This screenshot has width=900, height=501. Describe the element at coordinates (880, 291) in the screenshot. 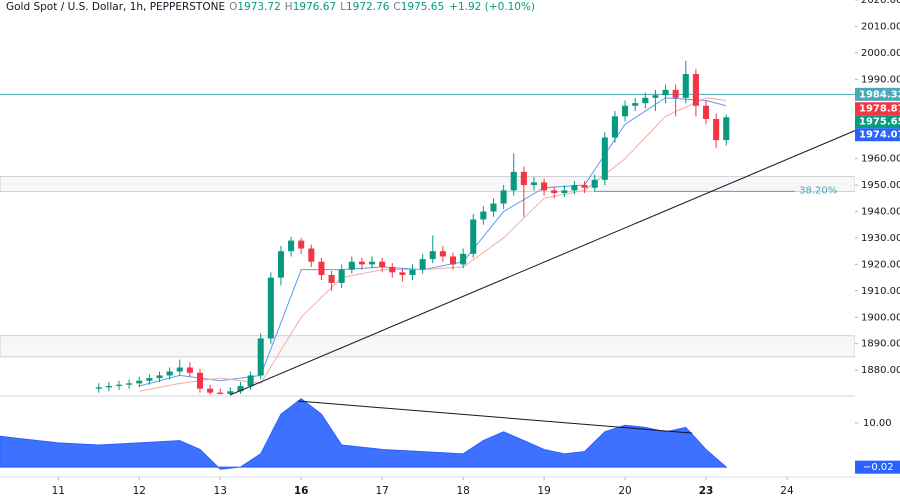

I see `y-tick-label: 1910.00` at that location.